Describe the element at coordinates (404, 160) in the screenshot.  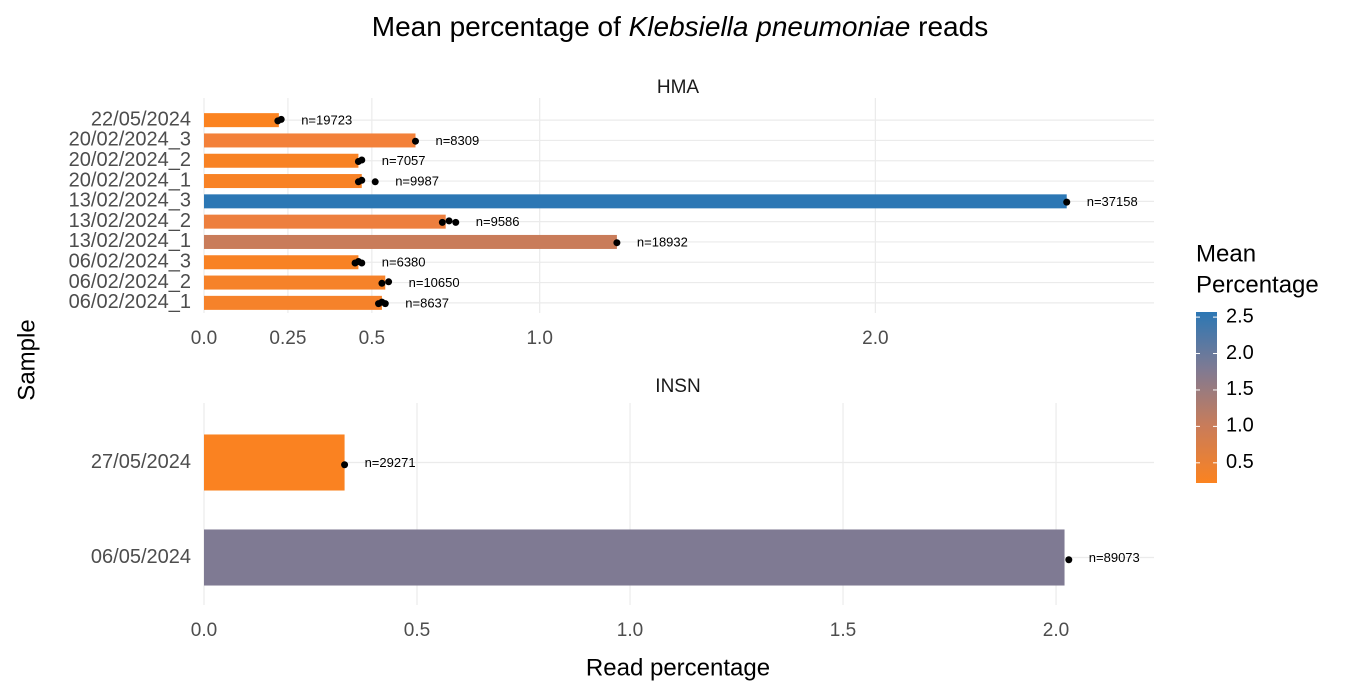
I see `annotation: n=7057` at that location.